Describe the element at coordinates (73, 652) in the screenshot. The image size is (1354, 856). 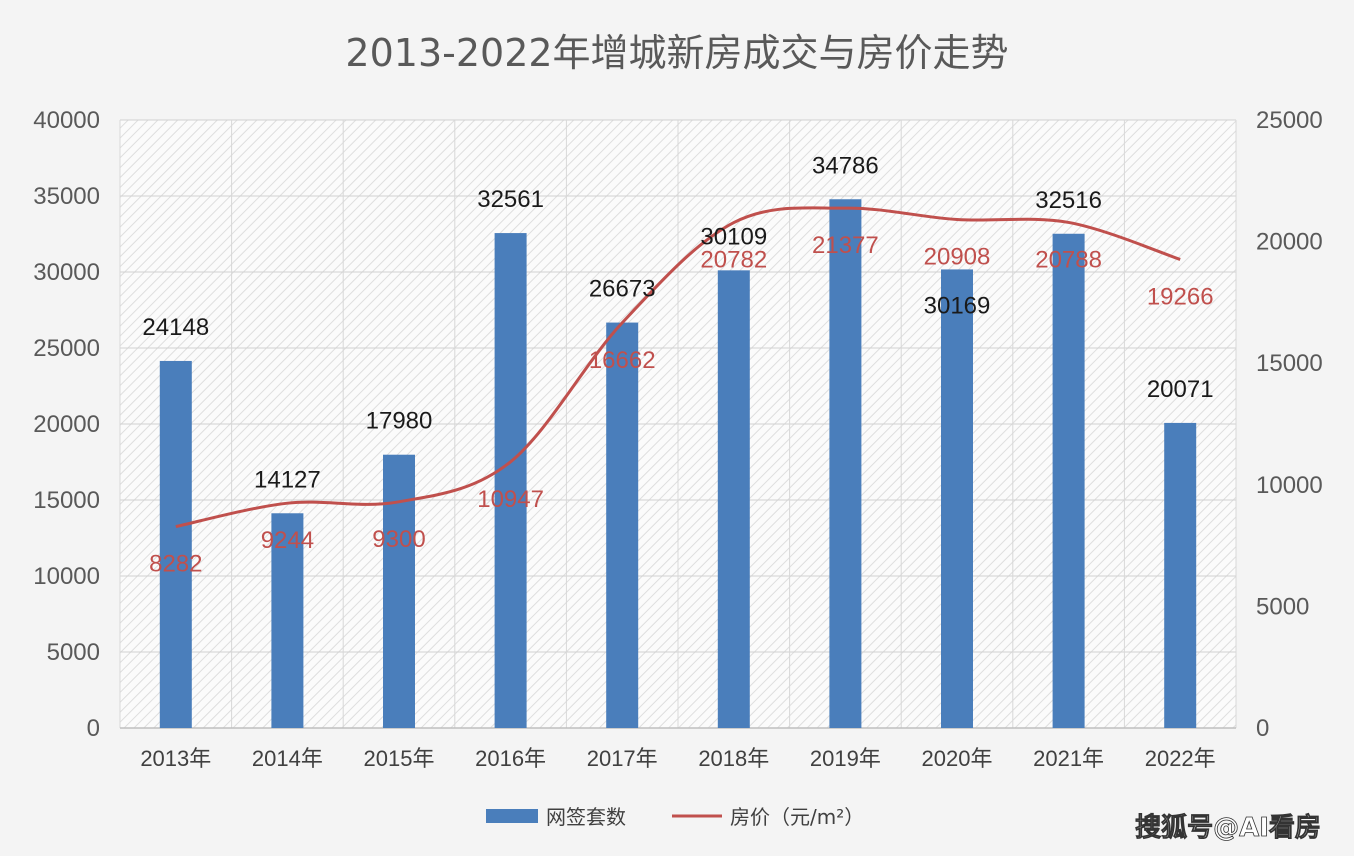
I see `y-left-tick-label: 5000` at that location.